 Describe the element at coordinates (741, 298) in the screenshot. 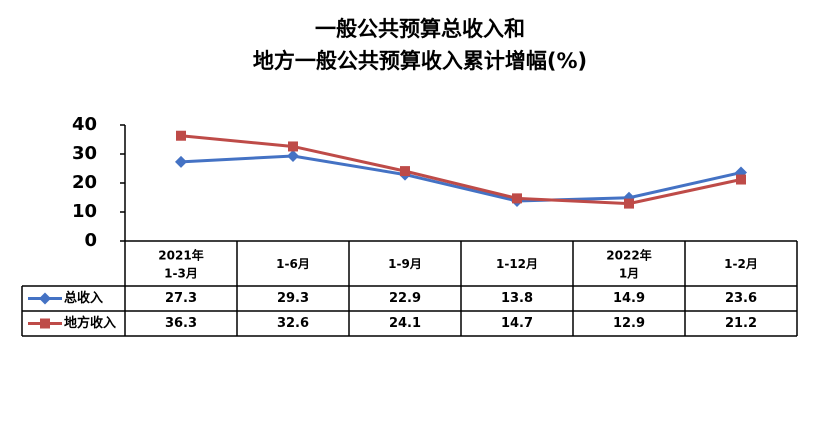

I see `table-value: 23.6` at that location.